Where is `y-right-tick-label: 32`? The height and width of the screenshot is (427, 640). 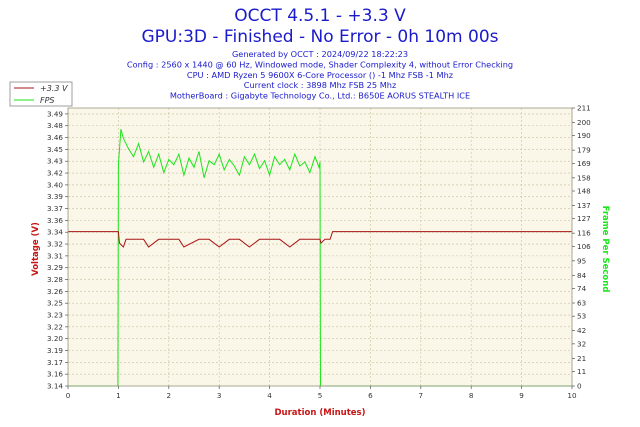
y-right-tick-label: 32 is located at coordinates (581, 343).